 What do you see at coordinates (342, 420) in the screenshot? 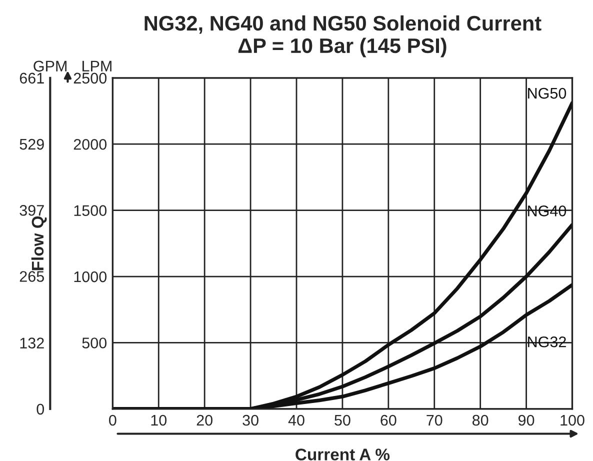
I see `x-tick-label: 50` at bounding box center [342, 420].